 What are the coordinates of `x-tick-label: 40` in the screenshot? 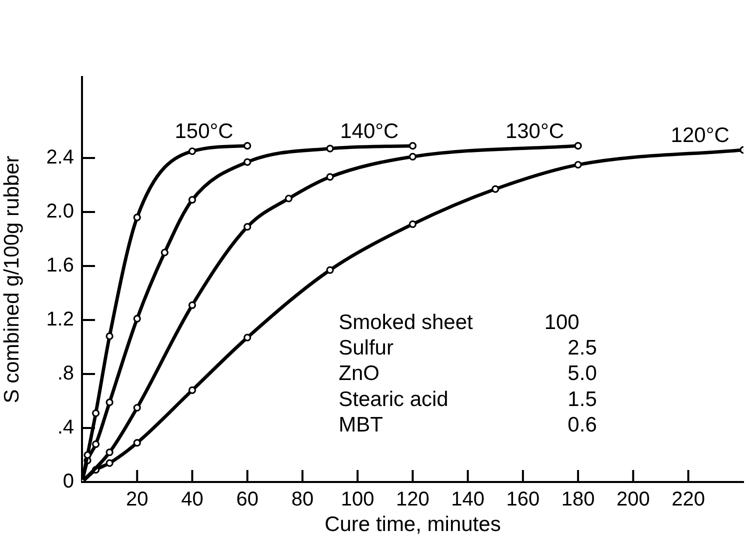 It's located at (192, 499).